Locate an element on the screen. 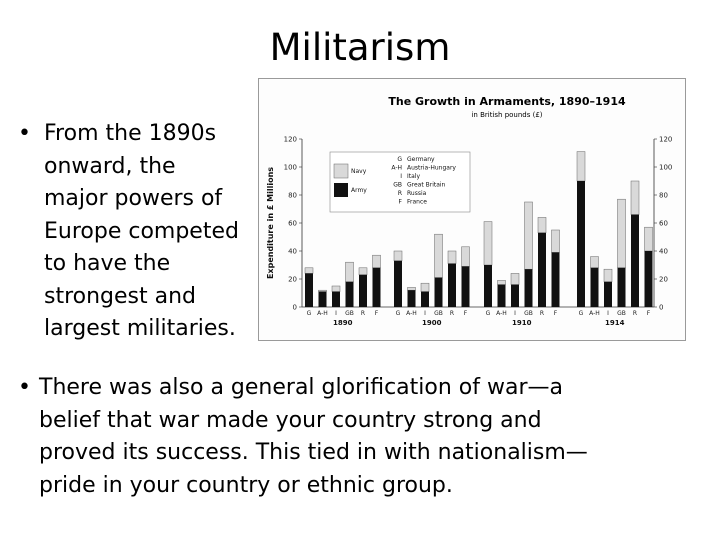 This screenshot has width=720, height=540. legend-country-name: Great Britain is located at coordinates (426, 185).